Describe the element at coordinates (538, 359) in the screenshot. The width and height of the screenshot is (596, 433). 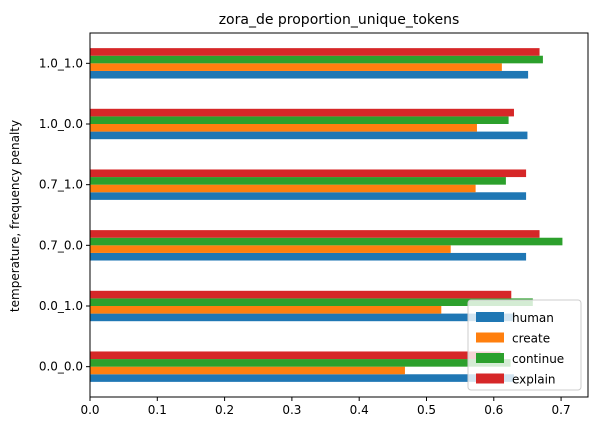
I see `legend-label-continue: continue` at that location.